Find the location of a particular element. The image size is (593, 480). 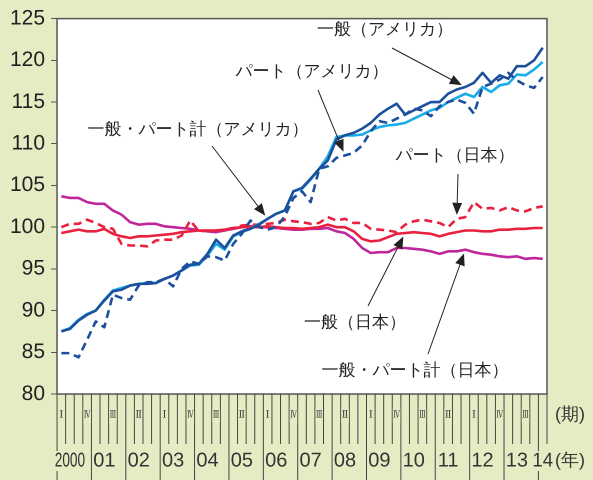

x-tick-label: 12 is located at coordinates (482, 461).